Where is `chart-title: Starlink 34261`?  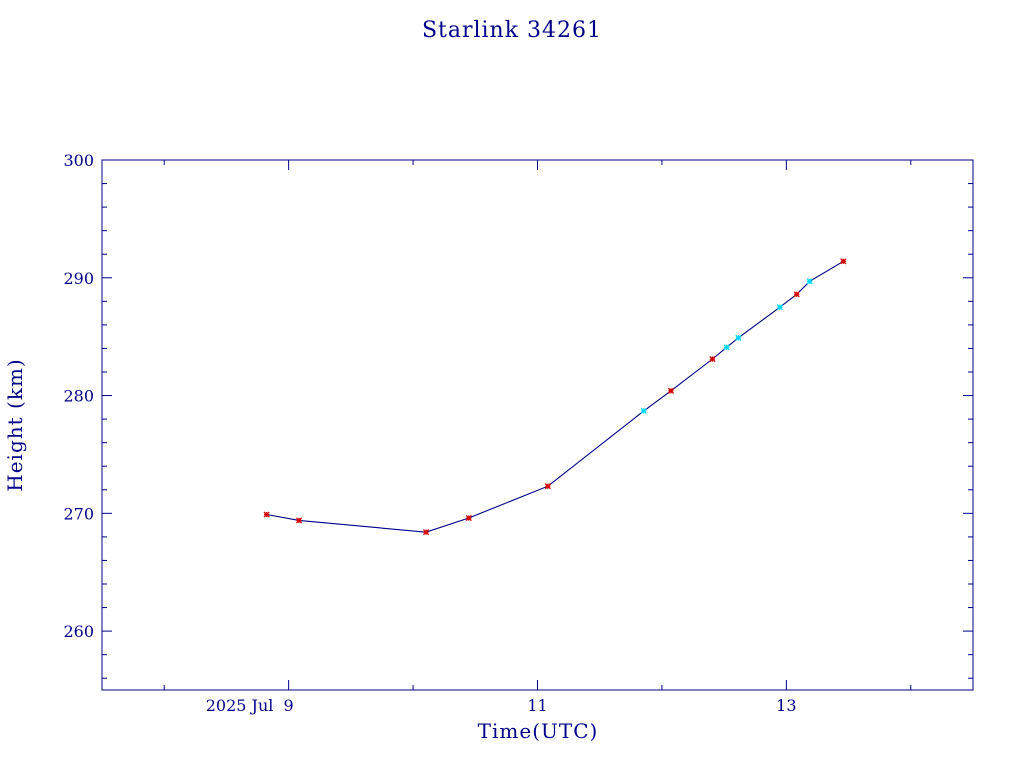 chart-title: Starlink 34261 is located at coordinates (512, 30).